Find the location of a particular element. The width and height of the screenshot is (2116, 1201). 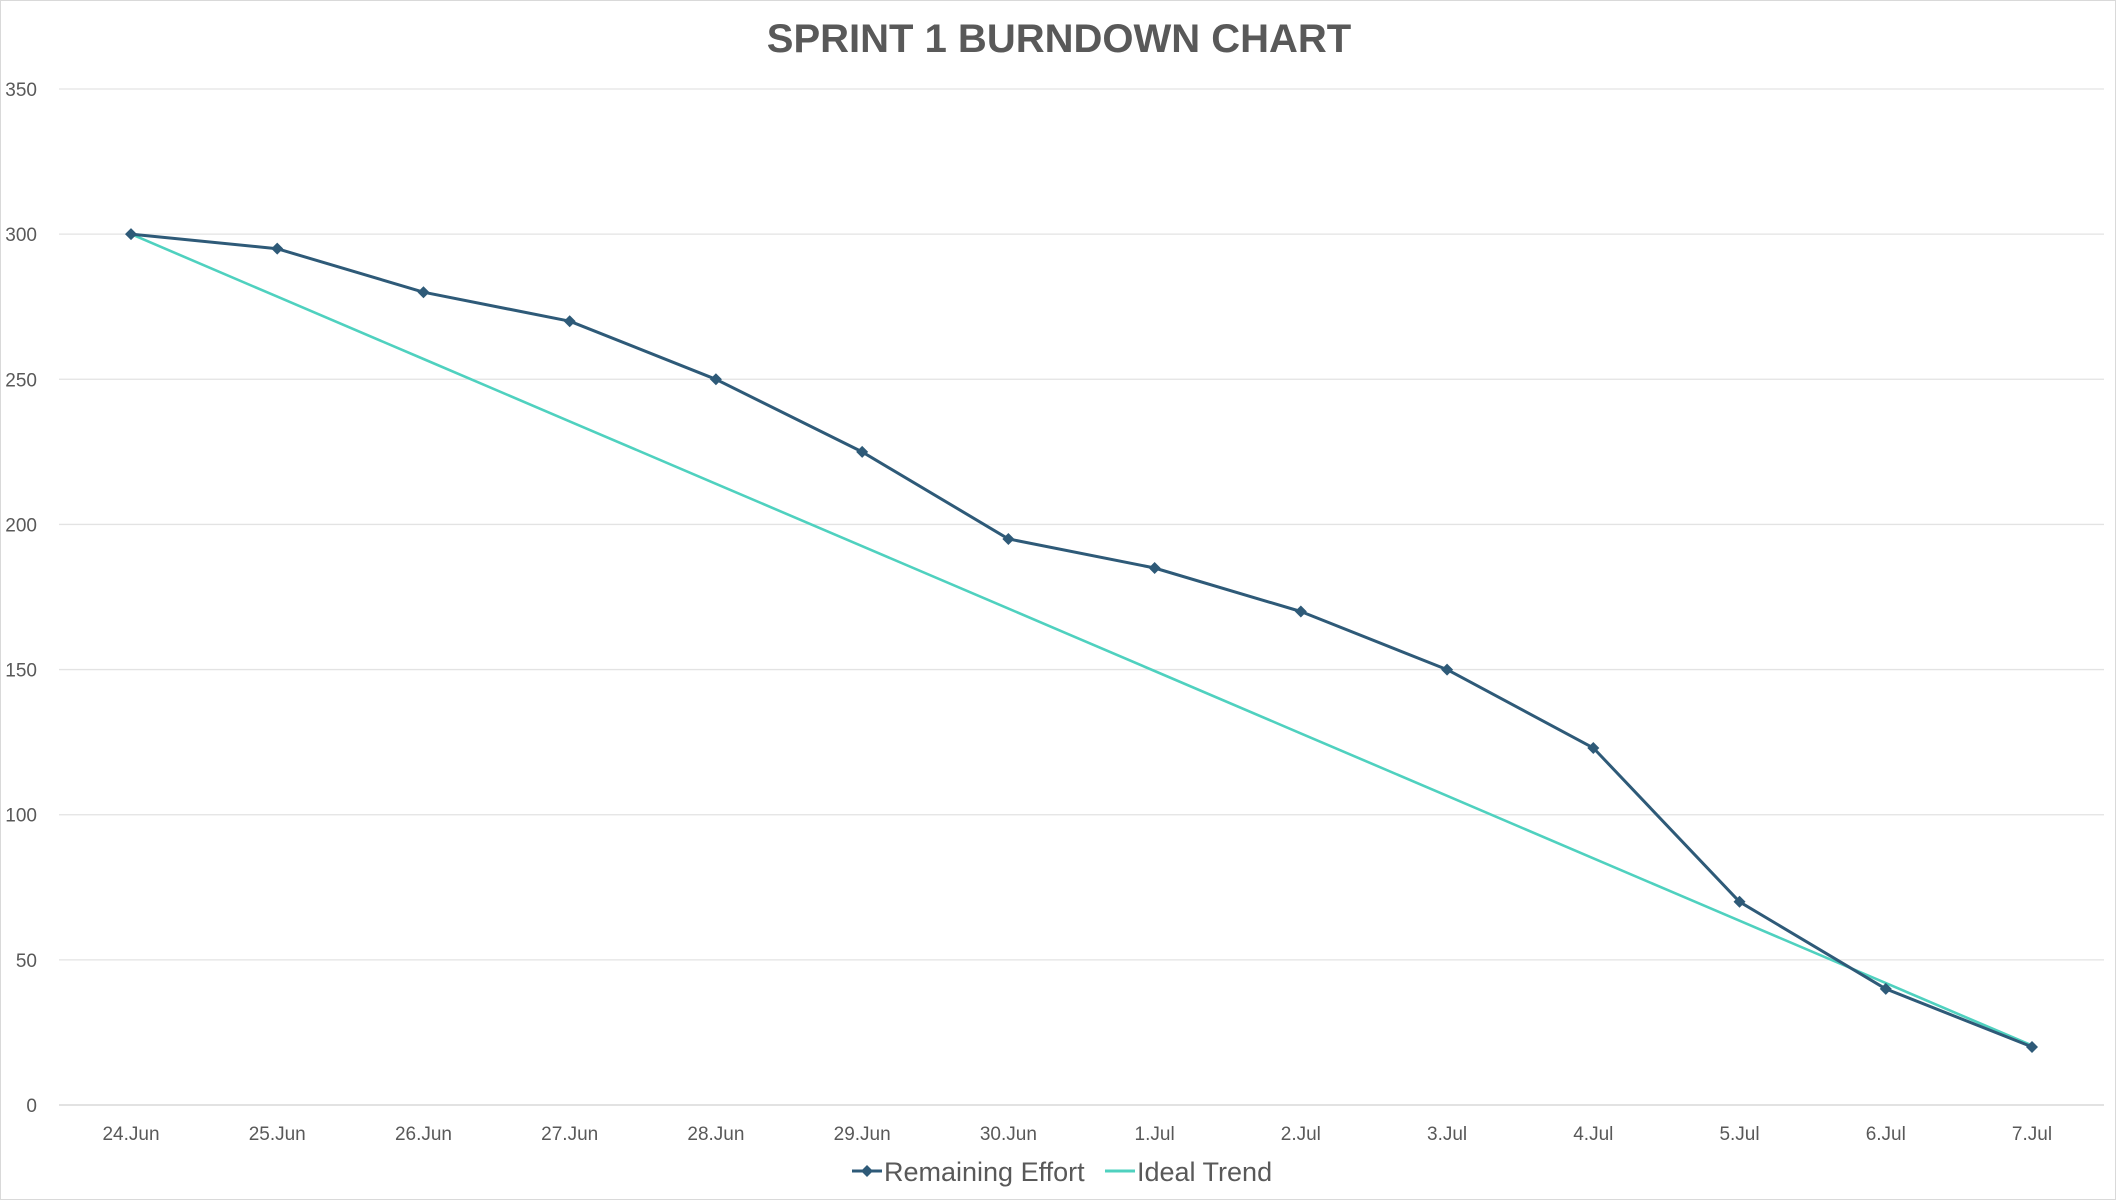

data-point-remaining-effort-1.Jul is located at coordinates (1154, 567).